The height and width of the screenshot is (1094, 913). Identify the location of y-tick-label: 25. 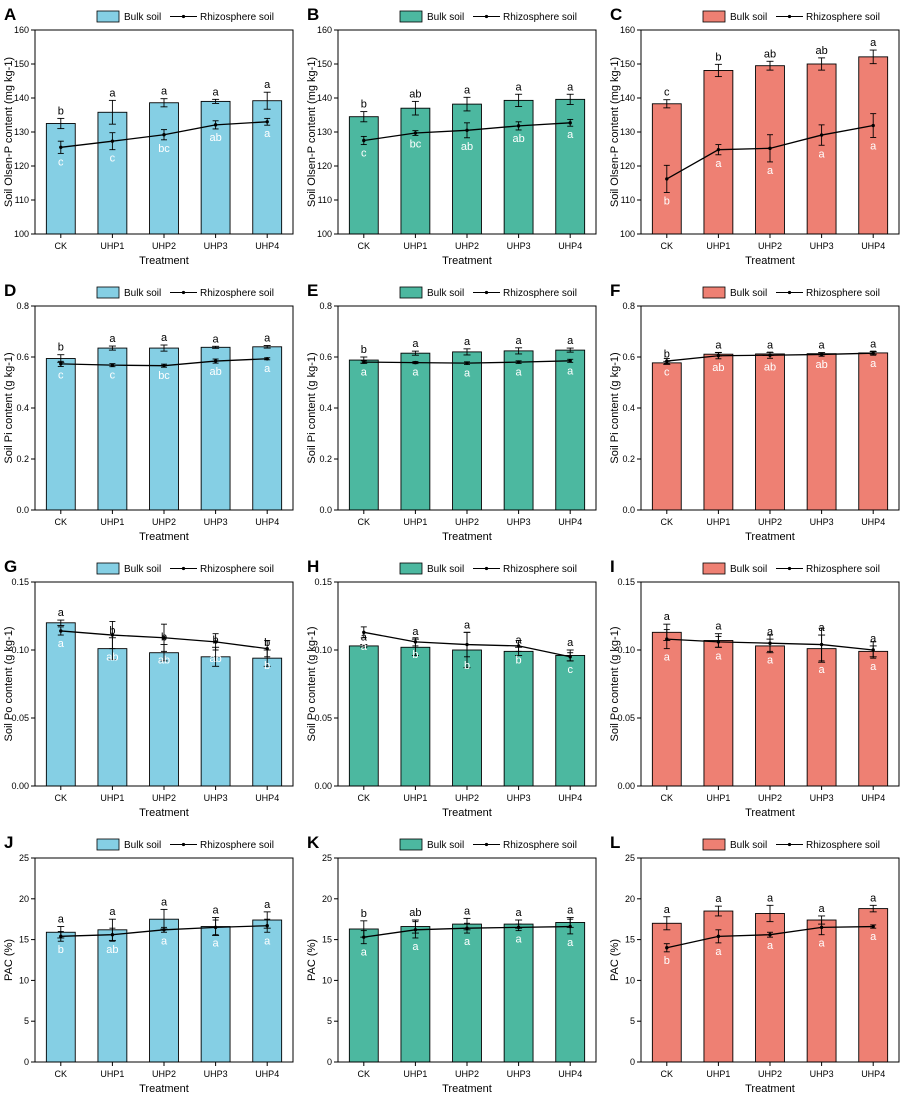
(327, 858).